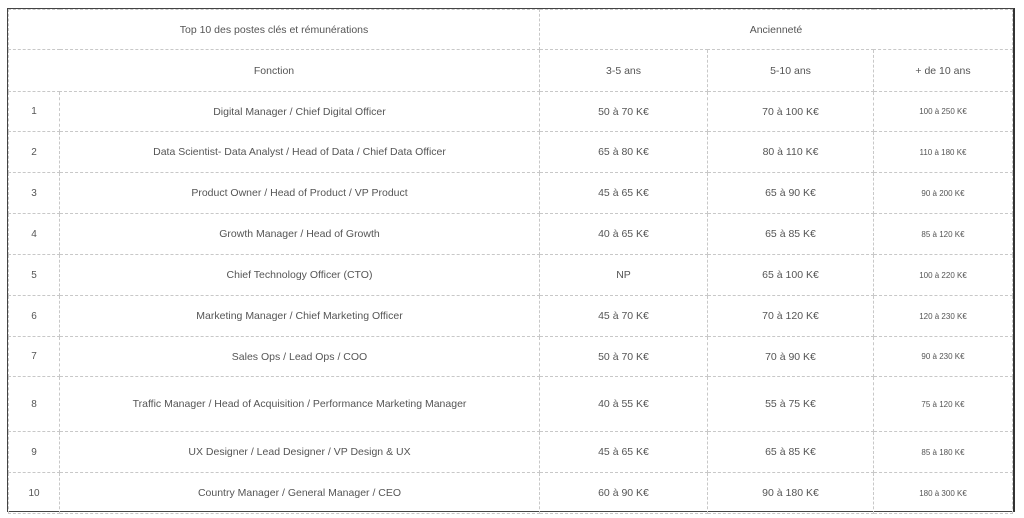 This screenshot has width=1024, height=518. I want to click on rank-cell: 9, so click(34, 452).